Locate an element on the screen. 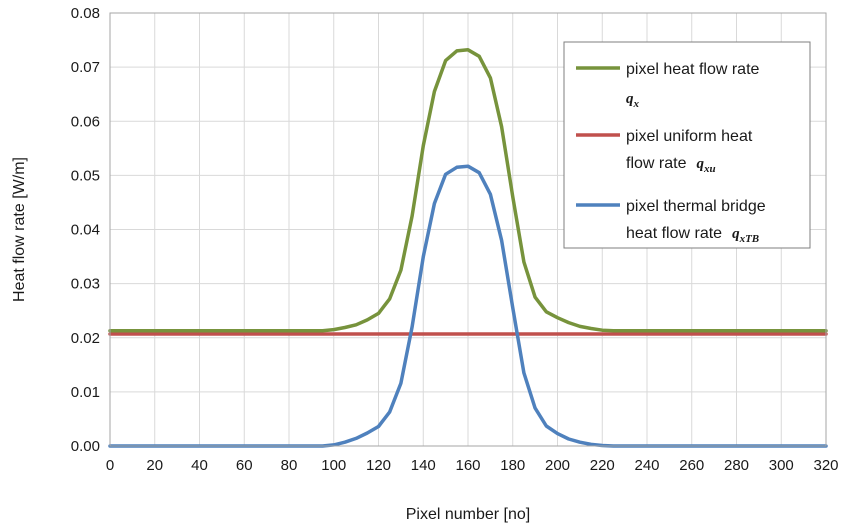  y-tick-label: 0.06 is located at coordinates (85, 121).